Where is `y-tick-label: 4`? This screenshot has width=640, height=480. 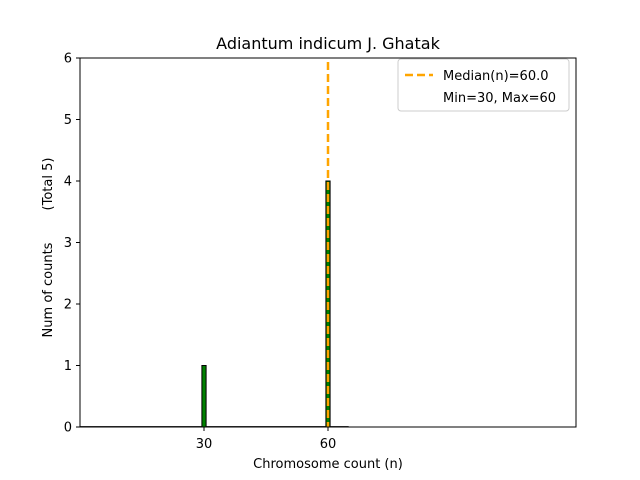 y-tick-label: 4 is located at coordinates (68, 182).